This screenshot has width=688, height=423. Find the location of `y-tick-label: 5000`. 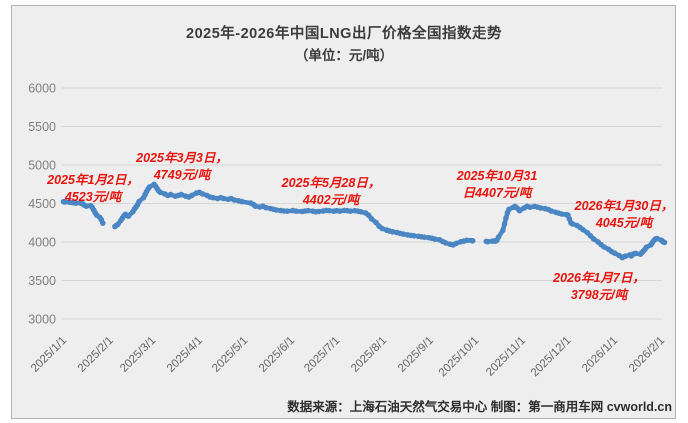

y-tick-label: 5000 is located at coordinates (42, 166).